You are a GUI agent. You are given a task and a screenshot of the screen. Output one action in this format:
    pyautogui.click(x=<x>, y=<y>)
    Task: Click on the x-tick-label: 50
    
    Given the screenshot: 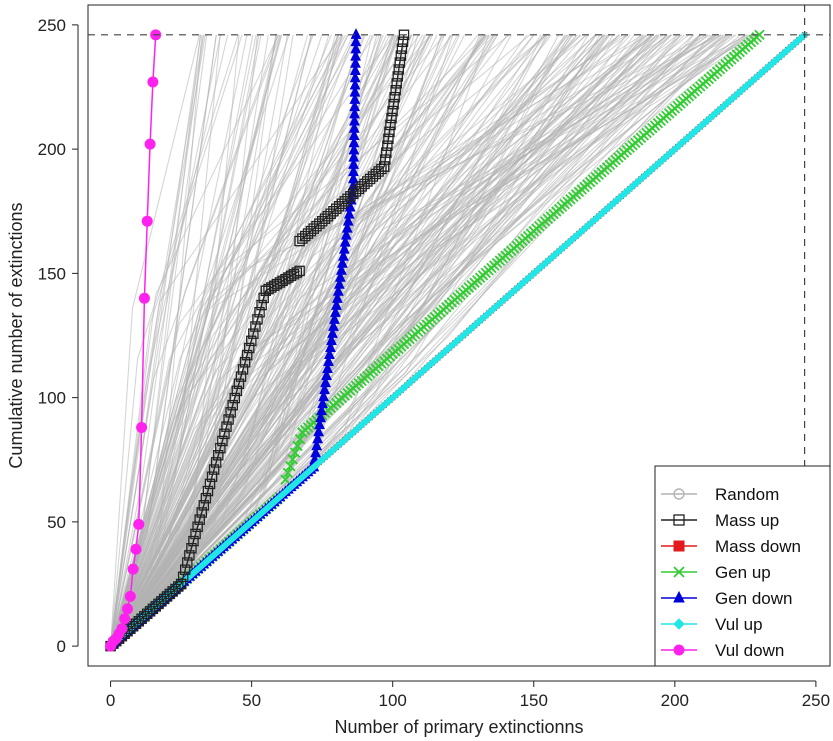 What is the action you would take?
    pyautogui.click(x=251, y=700)
    